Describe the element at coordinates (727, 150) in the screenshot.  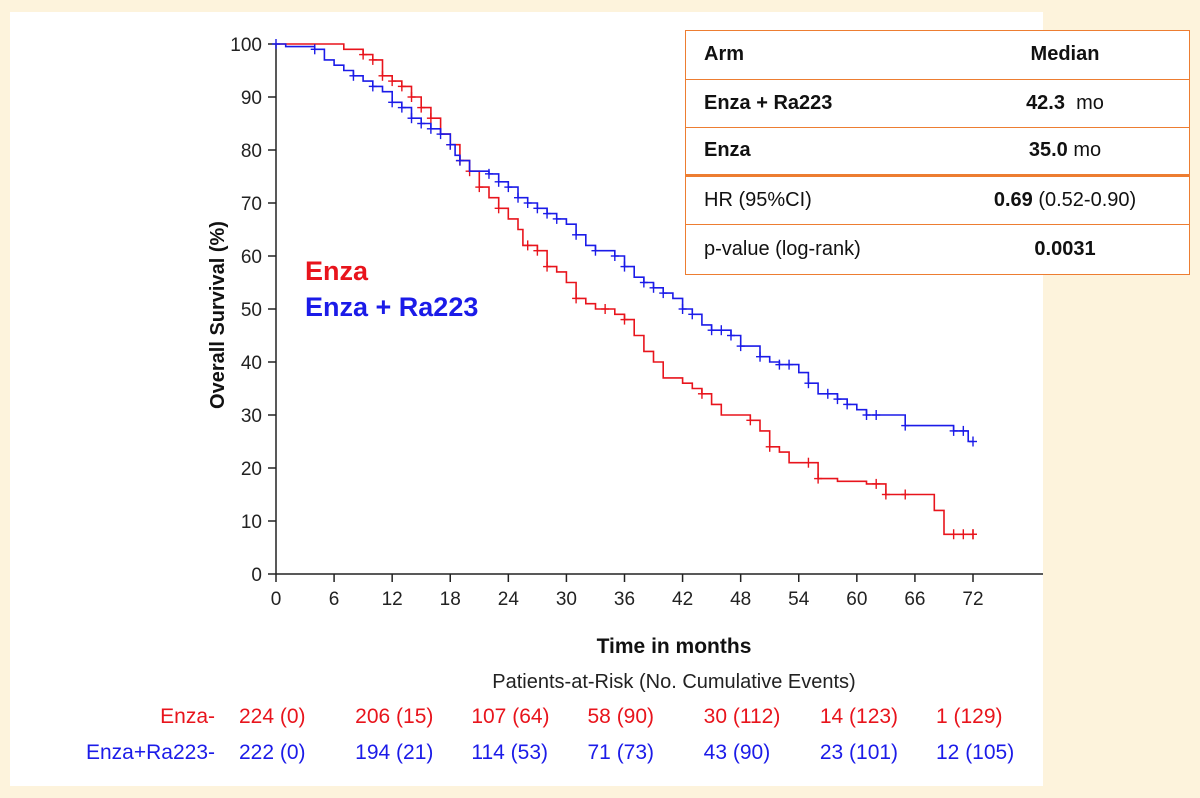
I see `summary-arm-label: Enza` at that location.